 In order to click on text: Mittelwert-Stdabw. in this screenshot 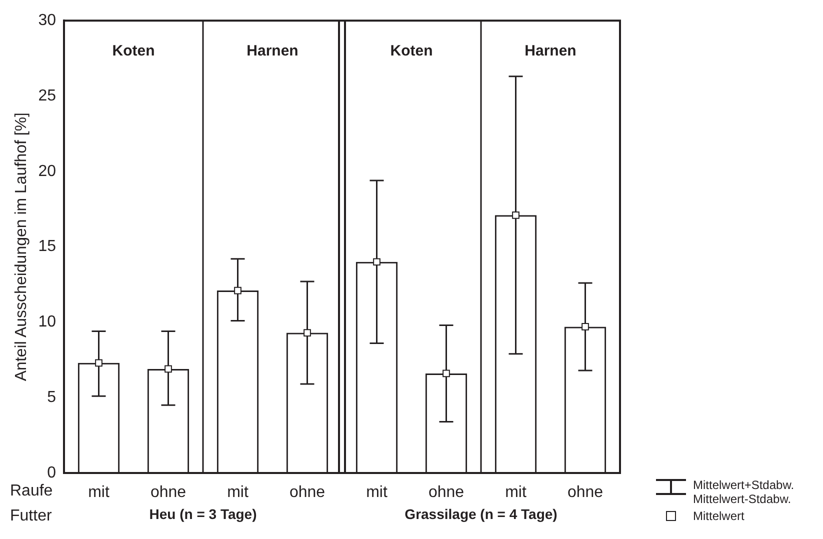, I will do `click(742, 499)`.